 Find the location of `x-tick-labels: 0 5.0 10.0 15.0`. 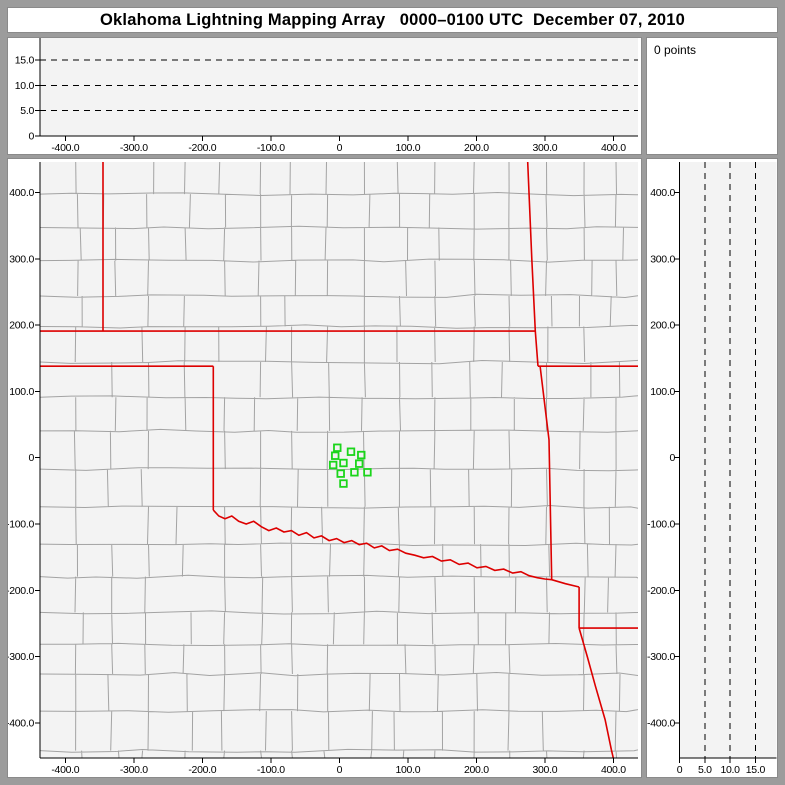

x-tick-labels: 0 5.0 10.0 15.0 is located at coordinates (721, 770).